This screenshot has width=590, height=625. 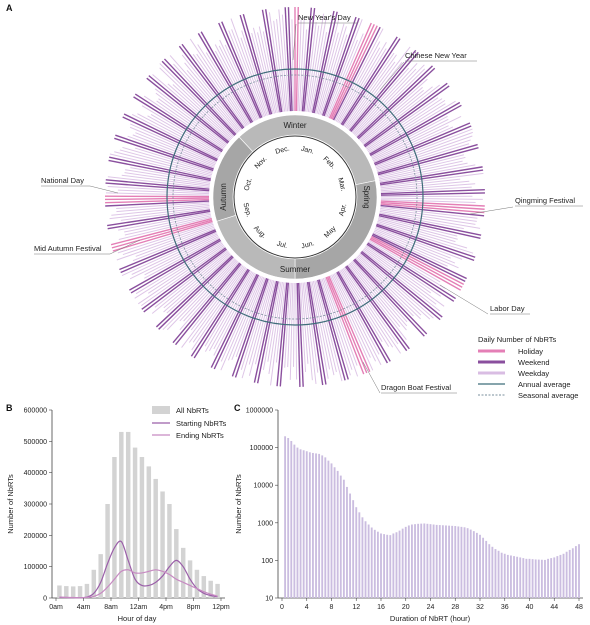 What do you see at coordinates (233, 179) in the screenshot?
I see `season-arc-autumn` at bounding box center [233, 179].